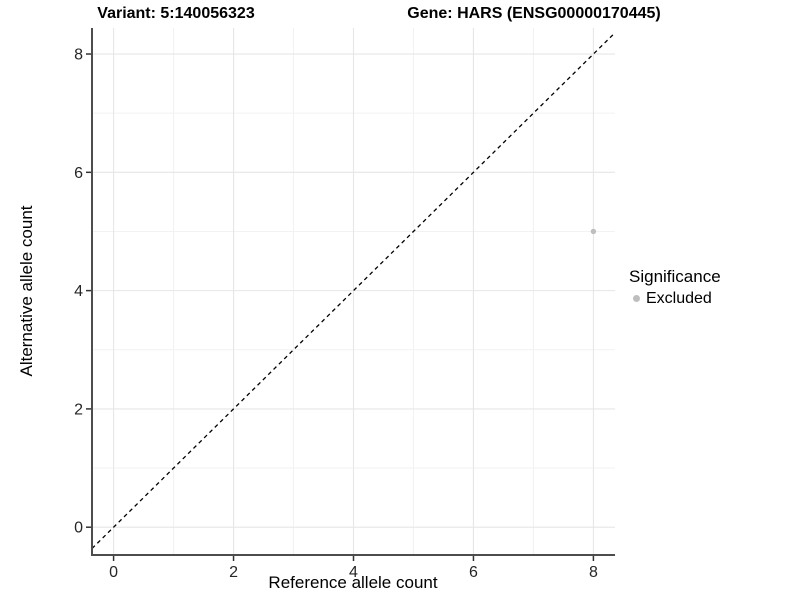 The image size is (800, 600). Describe the element at coordinates (473, 572) in the screenshot. I see `x-tick-label: 6` at that location.